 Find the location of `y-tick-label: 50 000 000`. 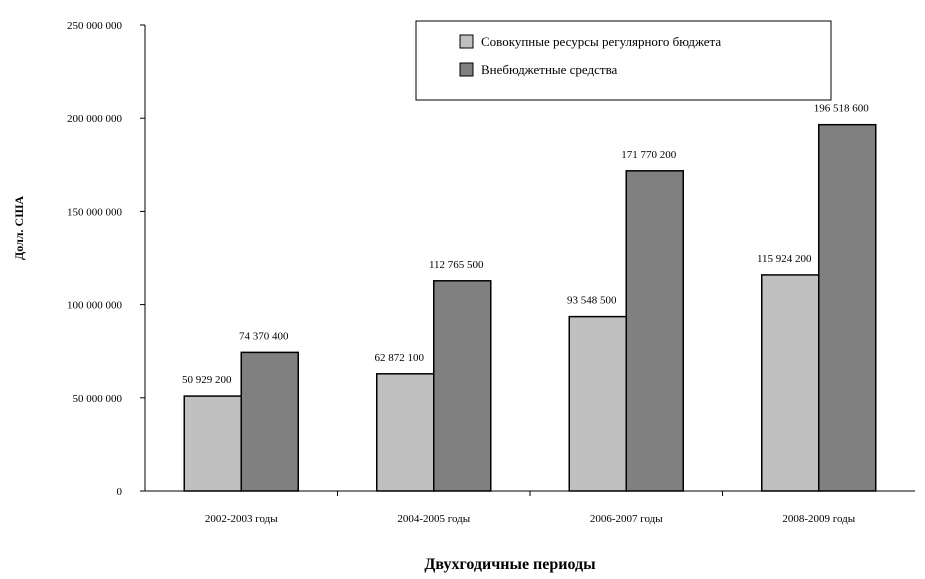

y-tick-label: 50 000 000 is located at coordinates (98, 399).